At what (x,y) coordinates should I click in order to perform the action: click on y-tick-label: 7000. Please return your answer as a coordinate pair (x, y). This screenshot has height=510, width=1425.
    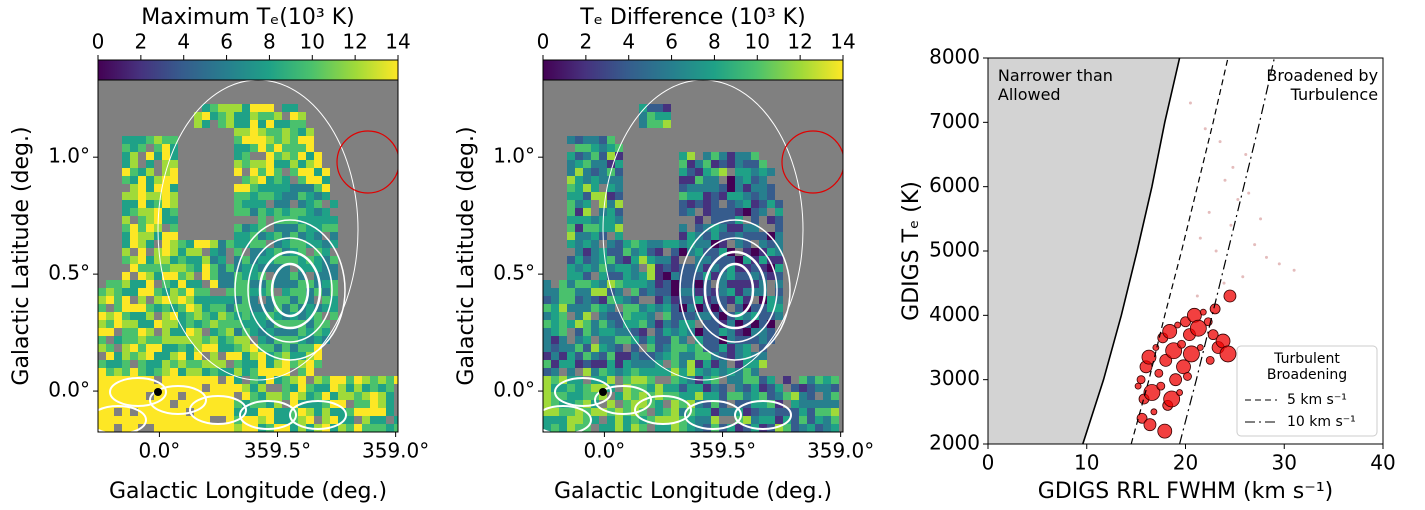
    Looking at the image, I should click on (954, 121).